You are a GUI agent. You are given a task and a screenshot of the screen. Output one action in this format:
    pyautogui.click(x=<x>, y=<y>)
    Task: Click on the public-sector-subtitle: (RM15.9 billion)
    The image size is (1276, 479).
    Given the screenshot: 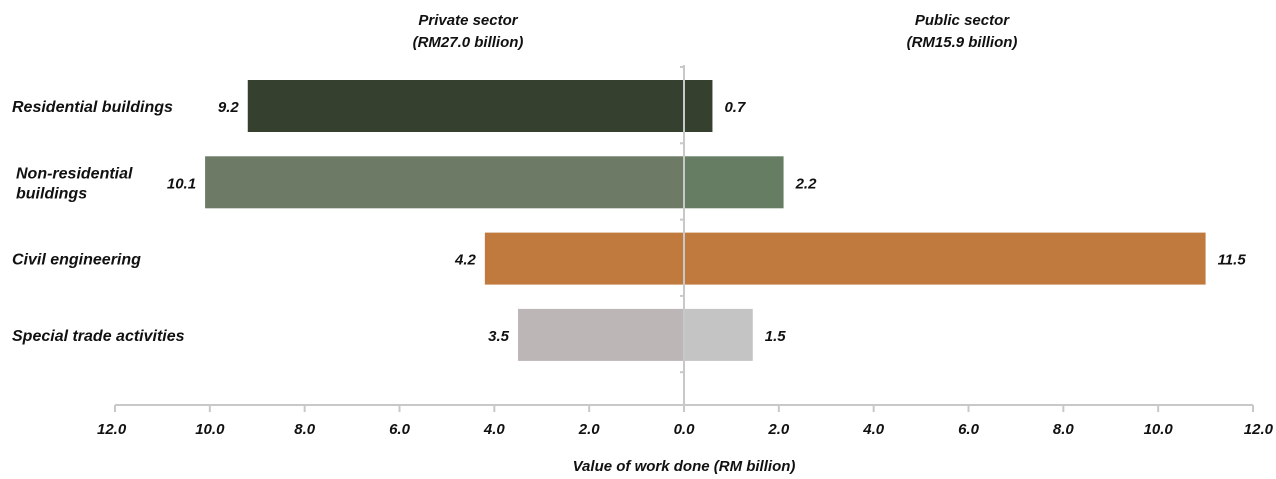 What is the action you would take?
    pyautogui.click(x=962, y=42)
    